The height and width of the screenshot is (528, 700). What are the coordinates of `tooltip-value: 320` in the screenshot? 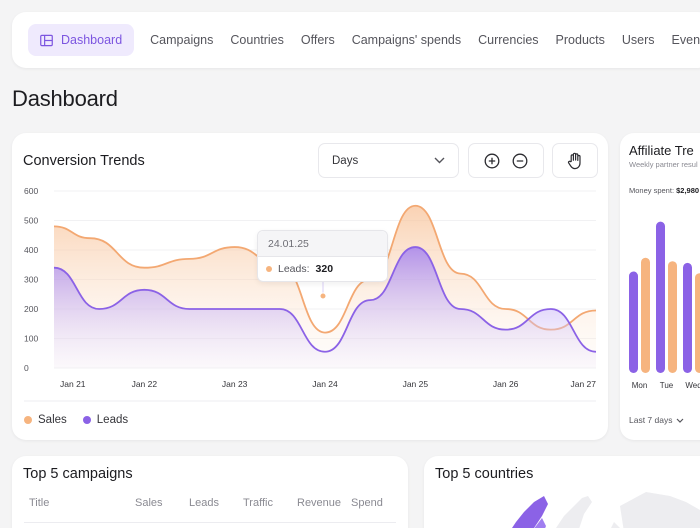 It's located at (324, 269).